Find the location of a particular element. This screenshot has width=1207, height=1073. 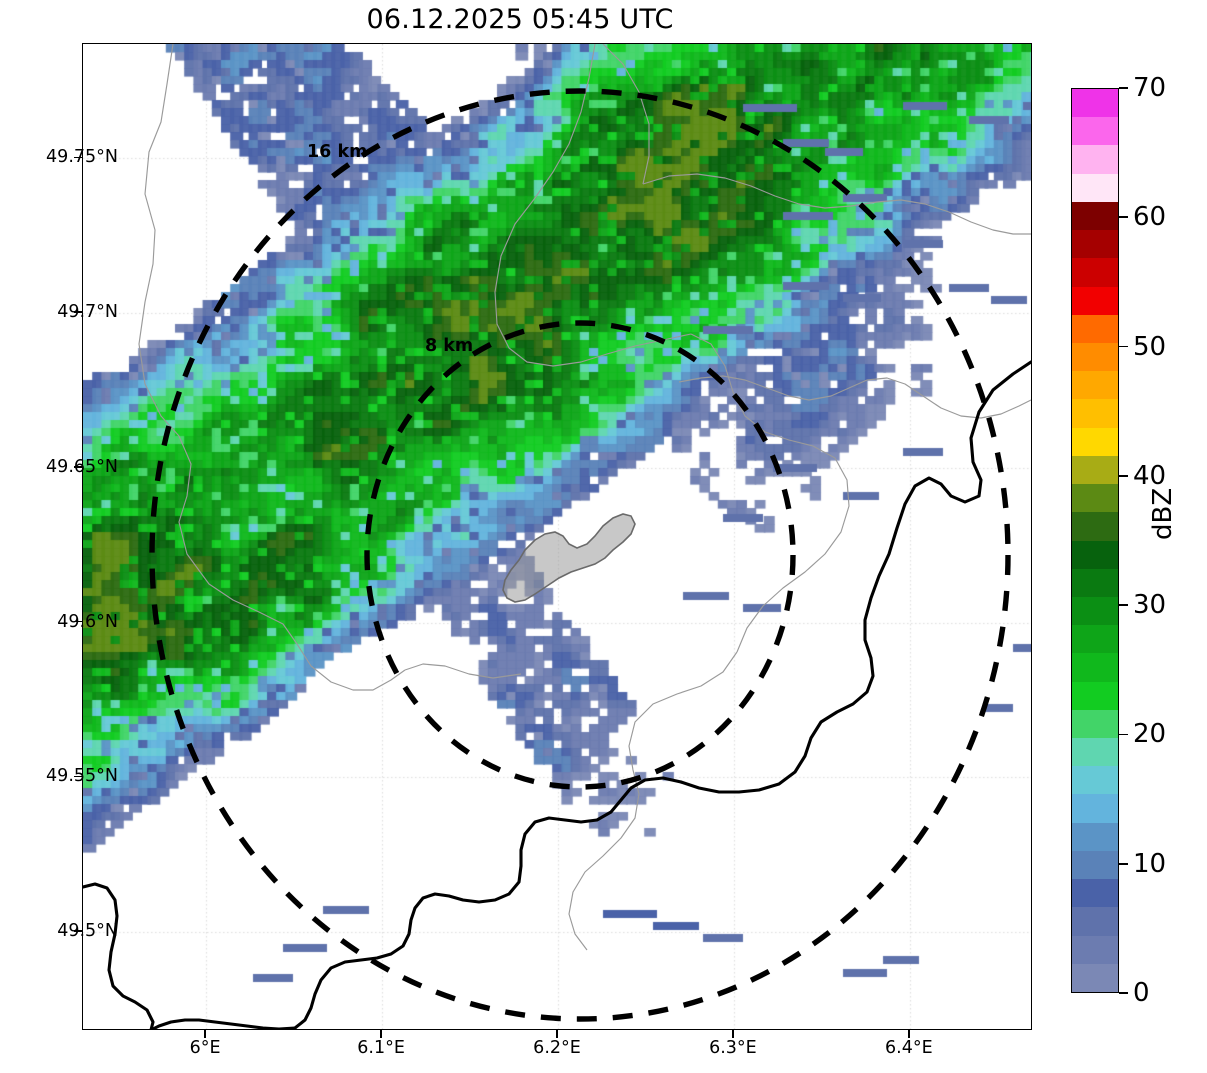

y-tick-label: 49.55°N is located at coordinates (82, 776).